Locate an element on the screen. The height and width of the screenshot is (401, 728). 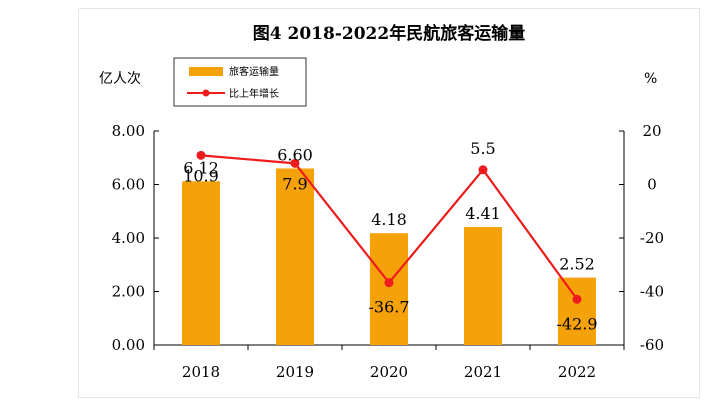
x-tick-label: 2020 is located at coordinates (389, 372).